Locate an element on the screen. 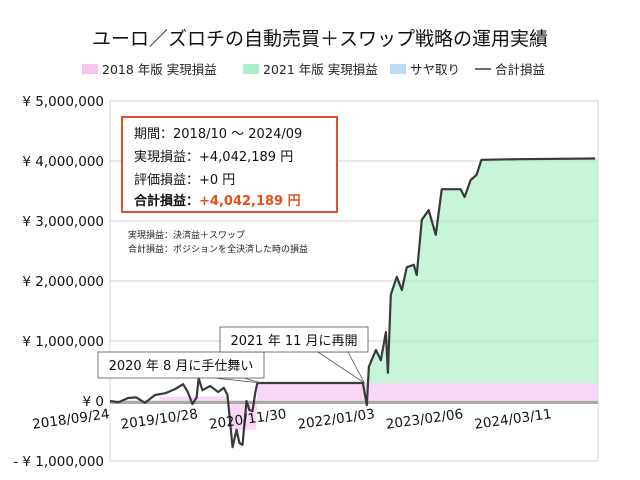 The width and height of the screenshot is (640, 480). svg-text: 実現損益：+4,042,189 円 is located at coordinates (213, 157).